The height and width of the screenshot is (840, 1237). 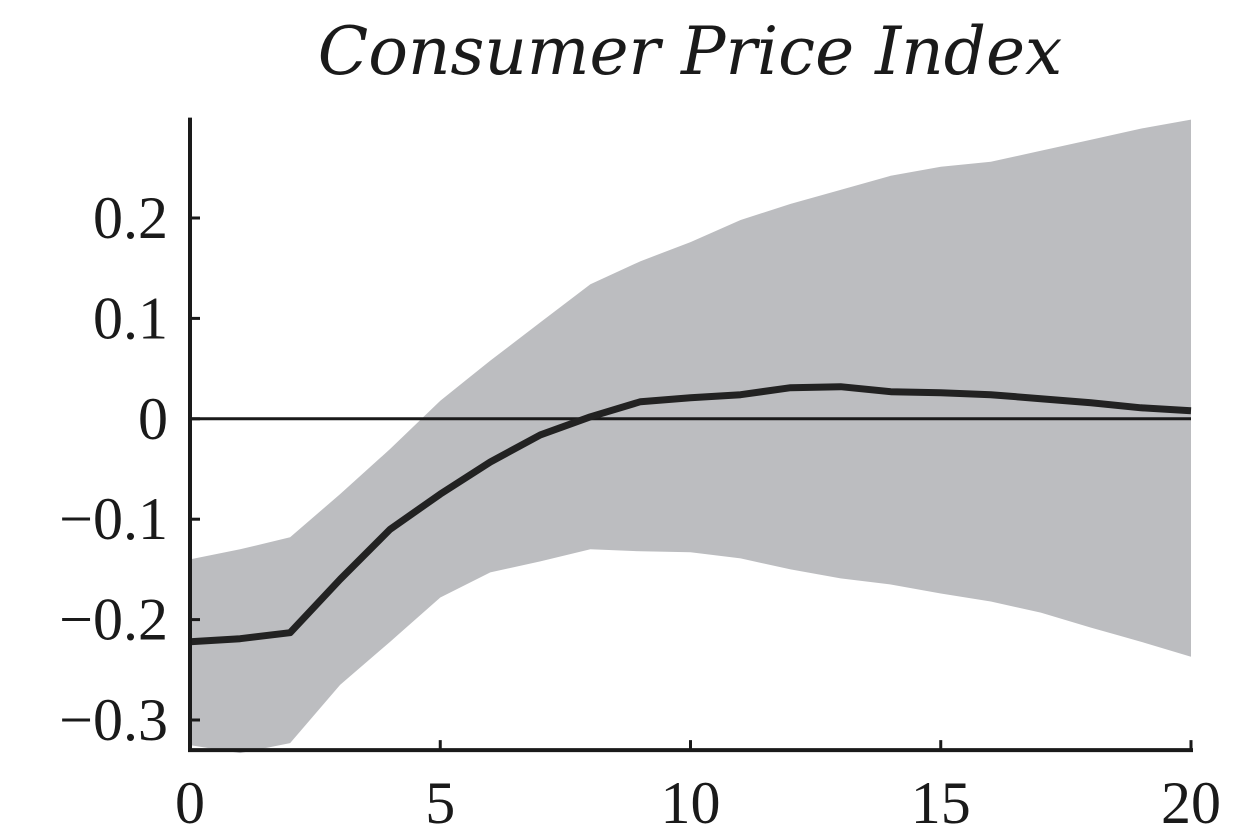 I want to click on x-tick-label: 10, so click(x=691, y=803).